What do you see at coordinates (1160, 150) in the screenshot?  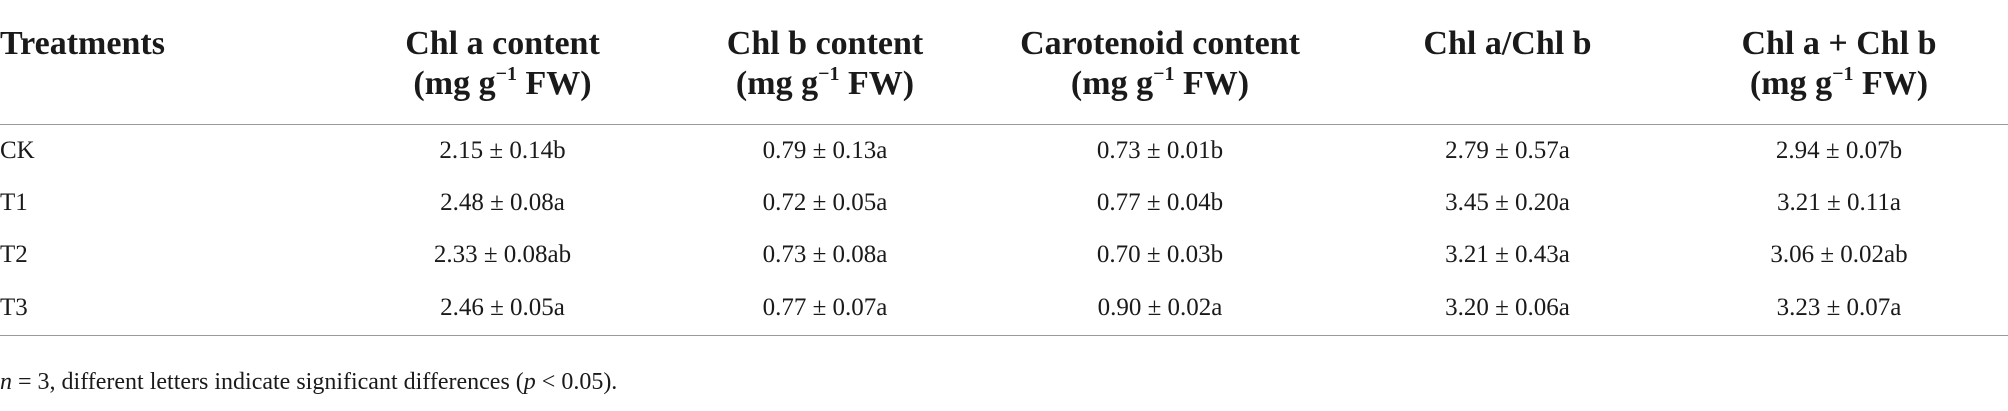 I see `table-cell: 0.73 ± 0.01b` at bounding box center [1160, 150].